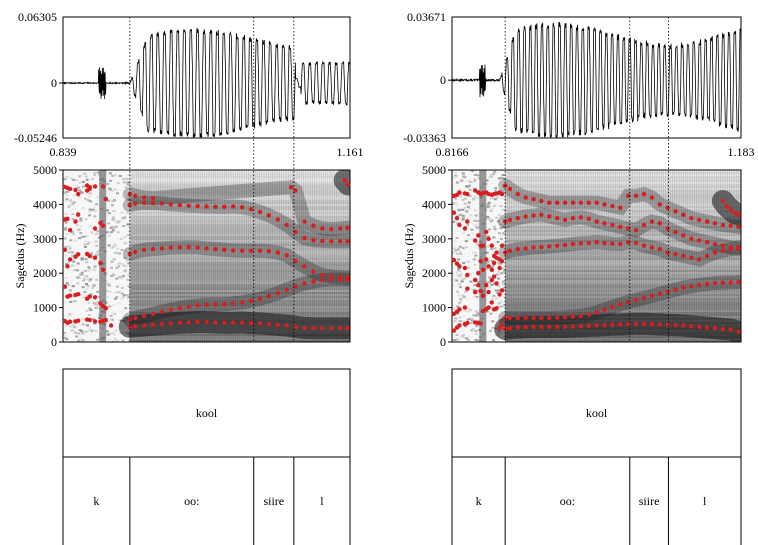 The width and height of the screenshot is (758, 545). What do you see at coordinates (434, 308) in the screenshot?
I see `freq-tick-label: 1000` at bounding box center [434, 308].